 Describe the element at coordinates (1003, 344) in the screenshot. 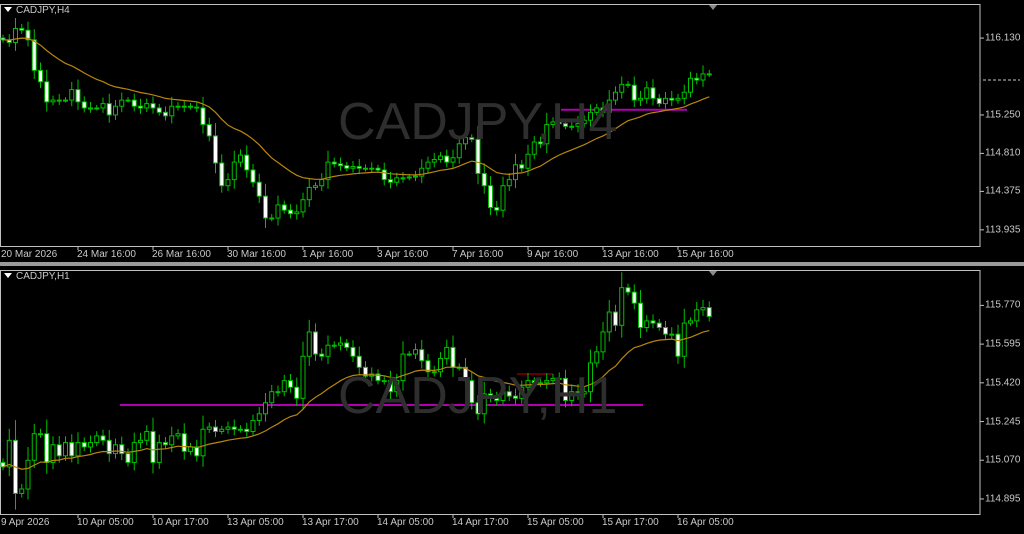

I see `price-axis-label: 115.595` at that location.